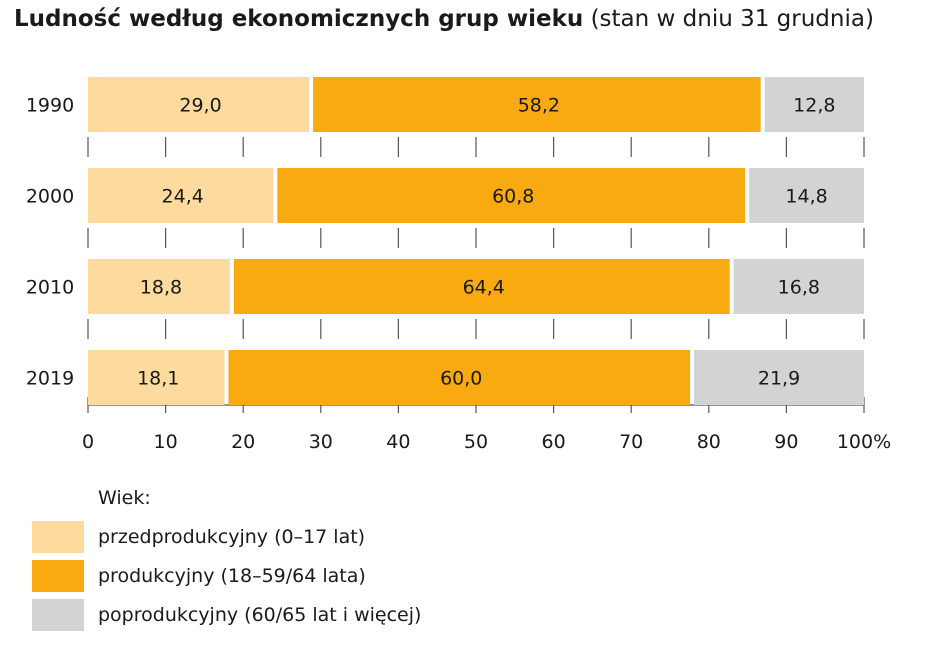 The width and height of the screenshot is (945, 666). I want to click on x-tick-label: 40, so click(398, 442).